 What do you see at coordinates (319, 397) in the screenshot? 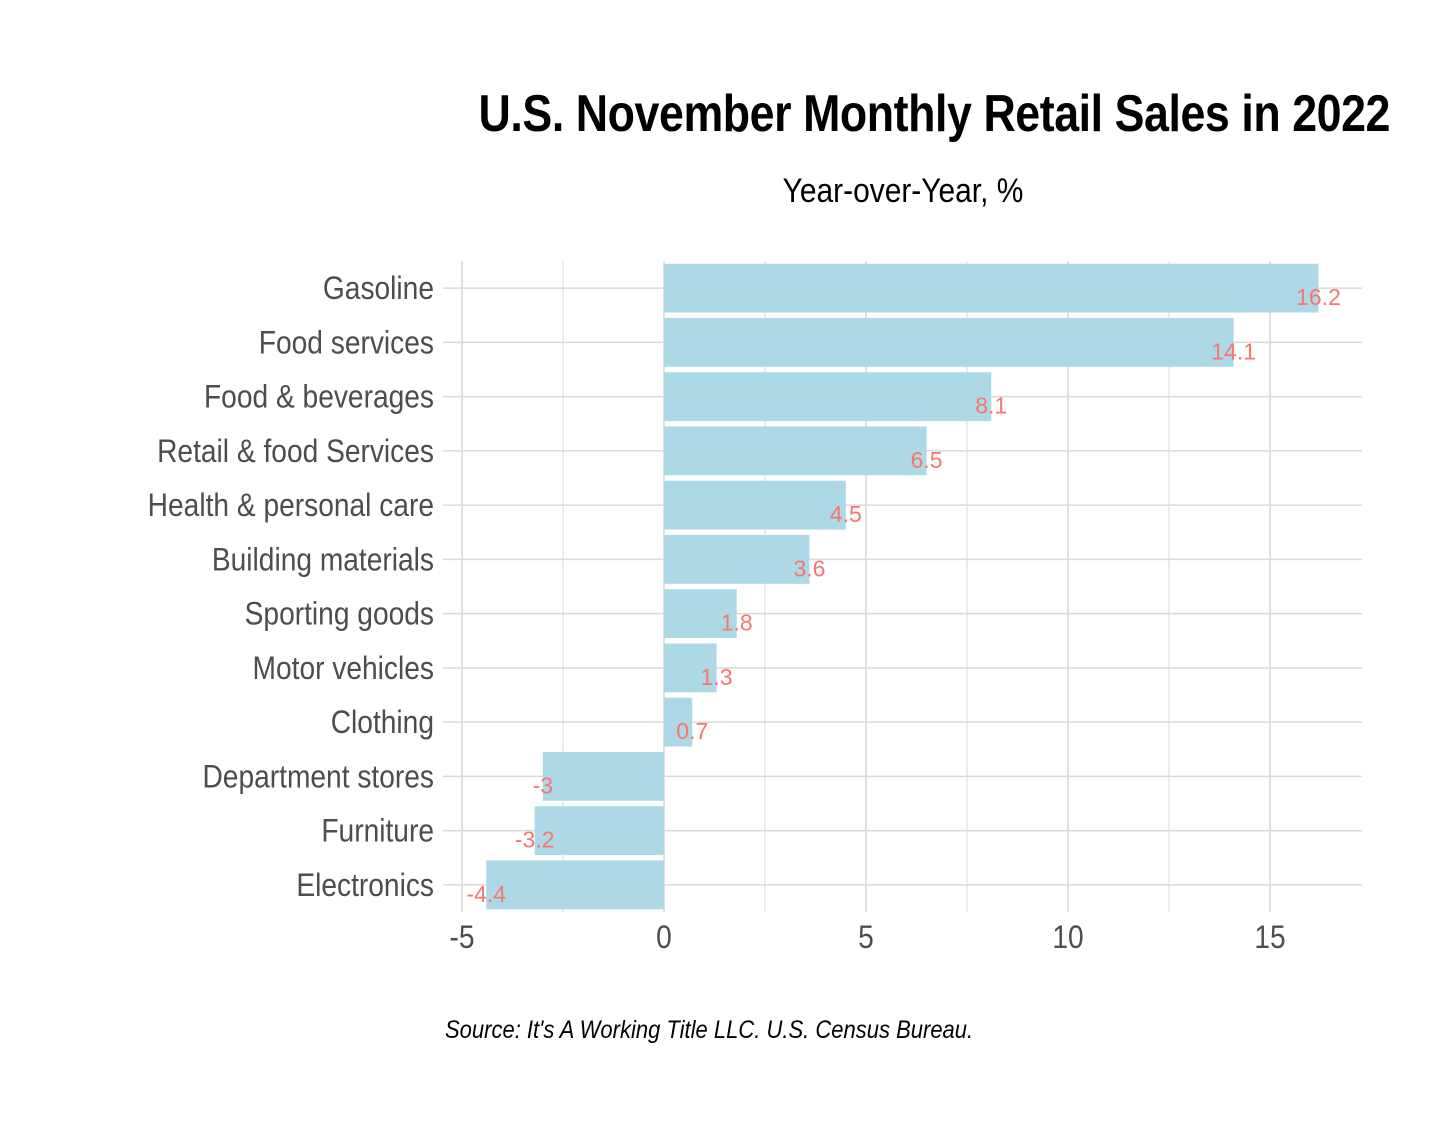
I see `category-label-2: Food & beverages` at bounding box center [319, 397].